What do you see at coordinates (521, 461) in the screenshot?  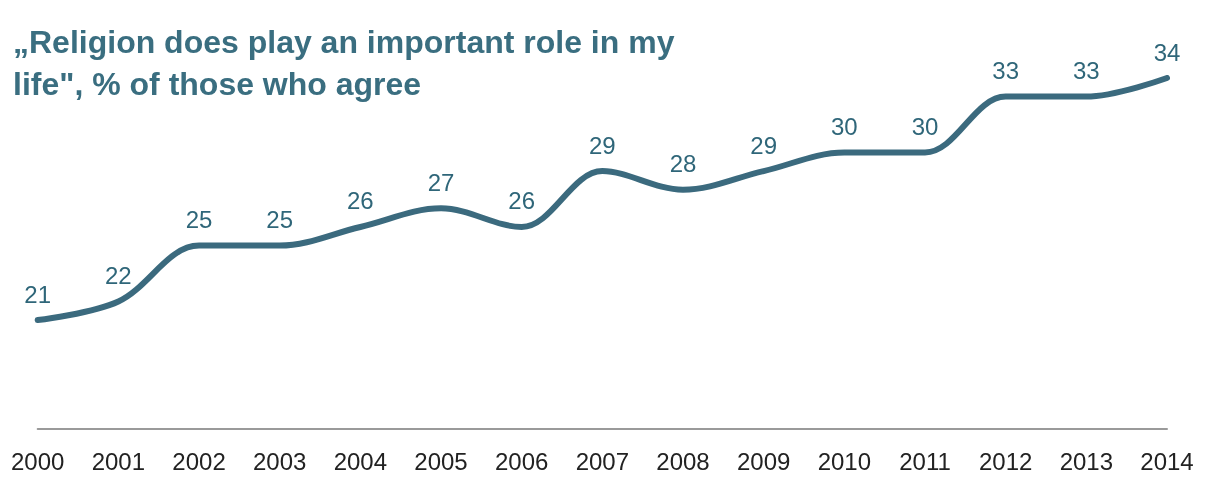 I see `x-tick-label: 2006` at bounding box center [521, 461].